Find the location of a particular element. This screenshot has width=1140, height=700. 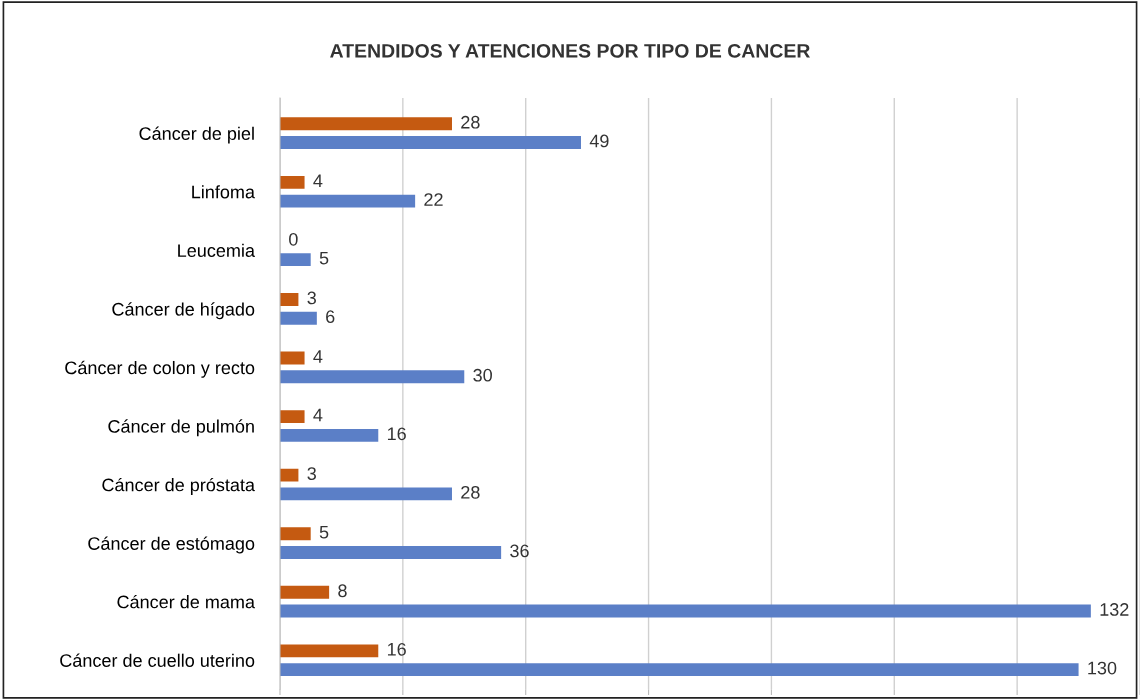

data-label: 132 is located at coordinates (1114, 609).